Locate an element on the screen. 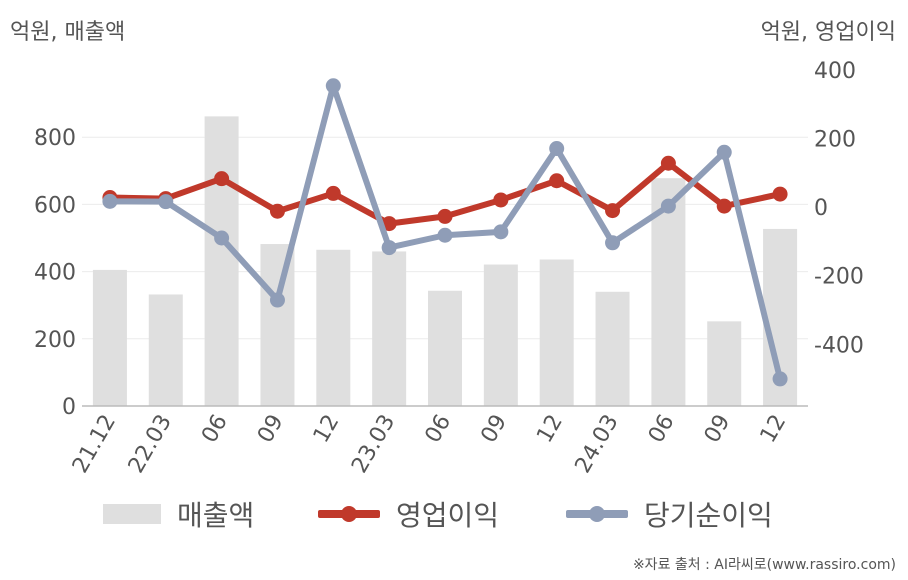  right-tick-label: -400 is located at coordinates (839, 345).